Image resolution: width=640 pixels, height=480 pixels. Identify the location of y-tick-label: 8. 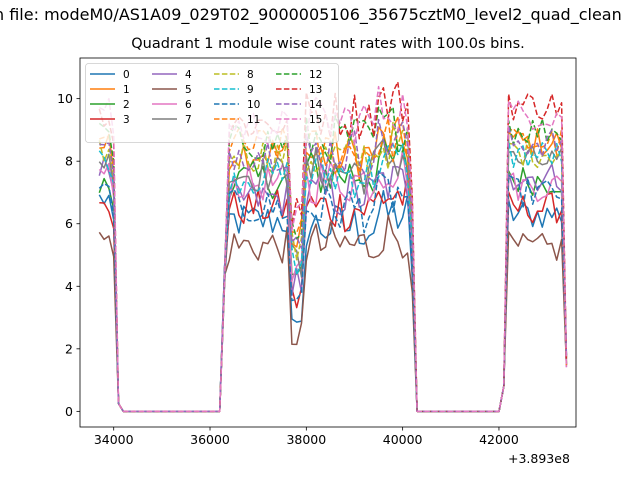
(69, 161).